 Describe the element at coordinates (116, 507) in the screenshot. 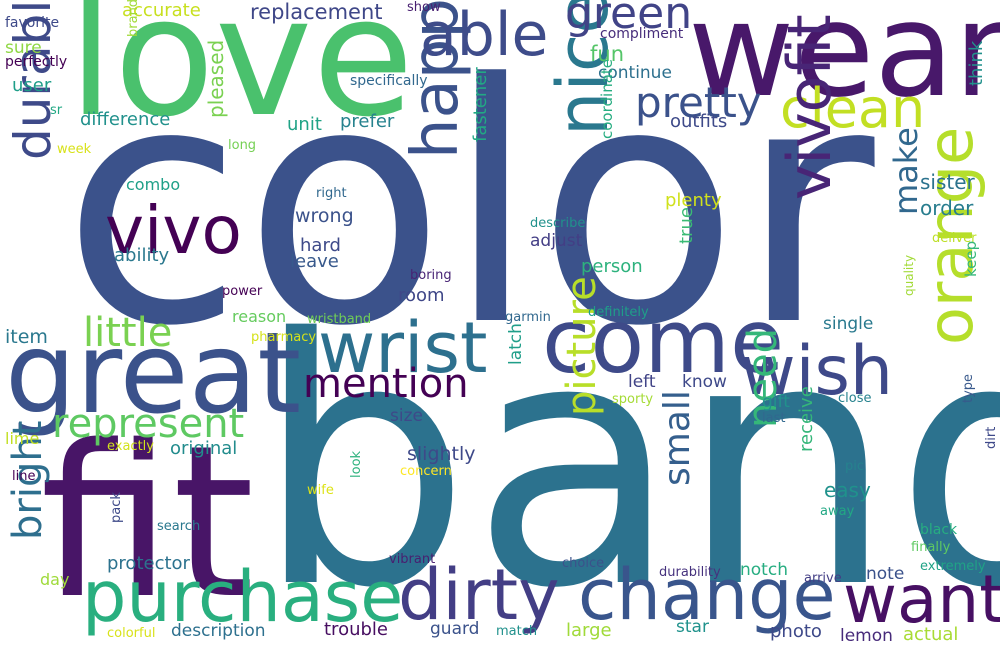

I see `word-pack: pack` at that location.